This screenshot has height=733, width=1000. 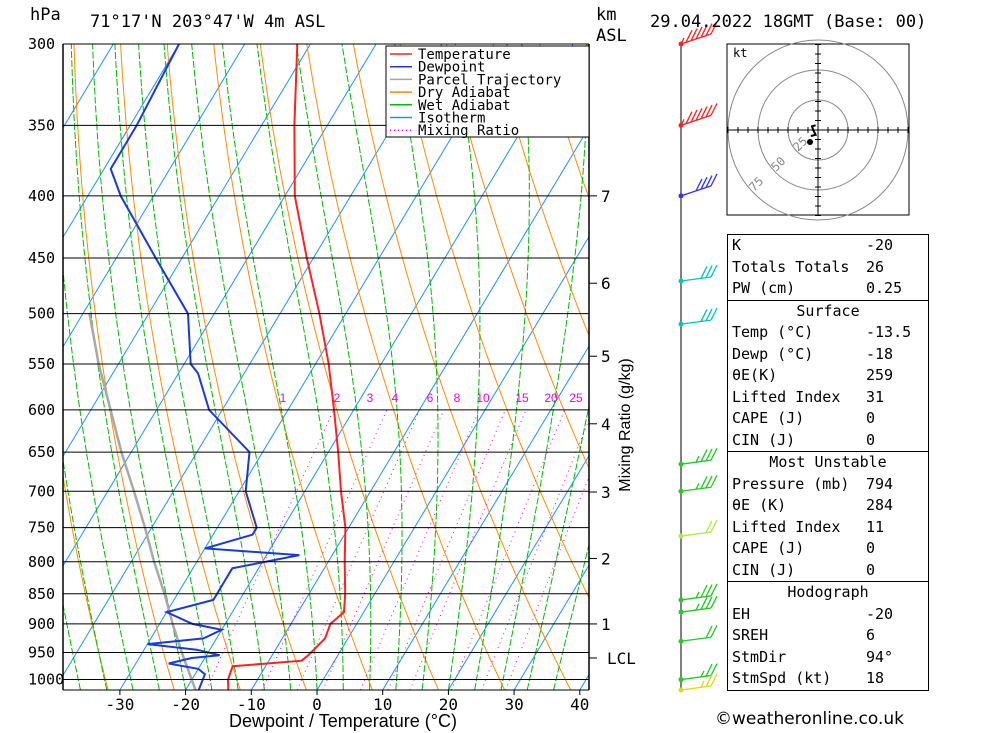 I want to click on most-unstable-title: Most Unstable, so click(x=828, y=462).